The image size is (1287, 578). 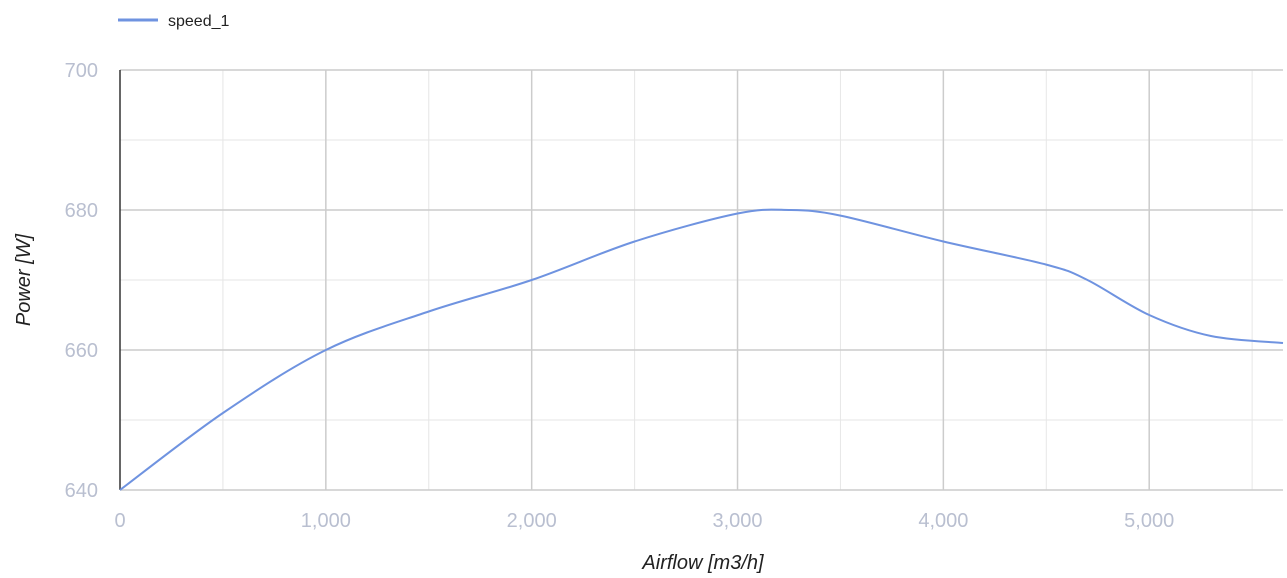 What do you see at coordinates (119, 521) in the screenshot?
I see `x-tick-label: 0` at bounding box center [119, 521].